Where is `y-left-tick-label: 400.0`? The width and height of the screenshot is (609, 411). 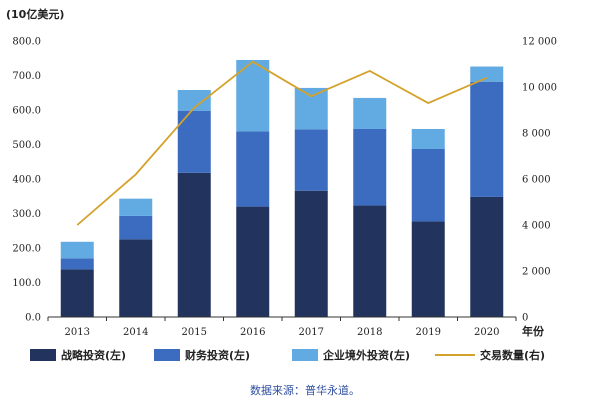 y-left-tick-label: 400.0 is located at coordinates (26, 180).